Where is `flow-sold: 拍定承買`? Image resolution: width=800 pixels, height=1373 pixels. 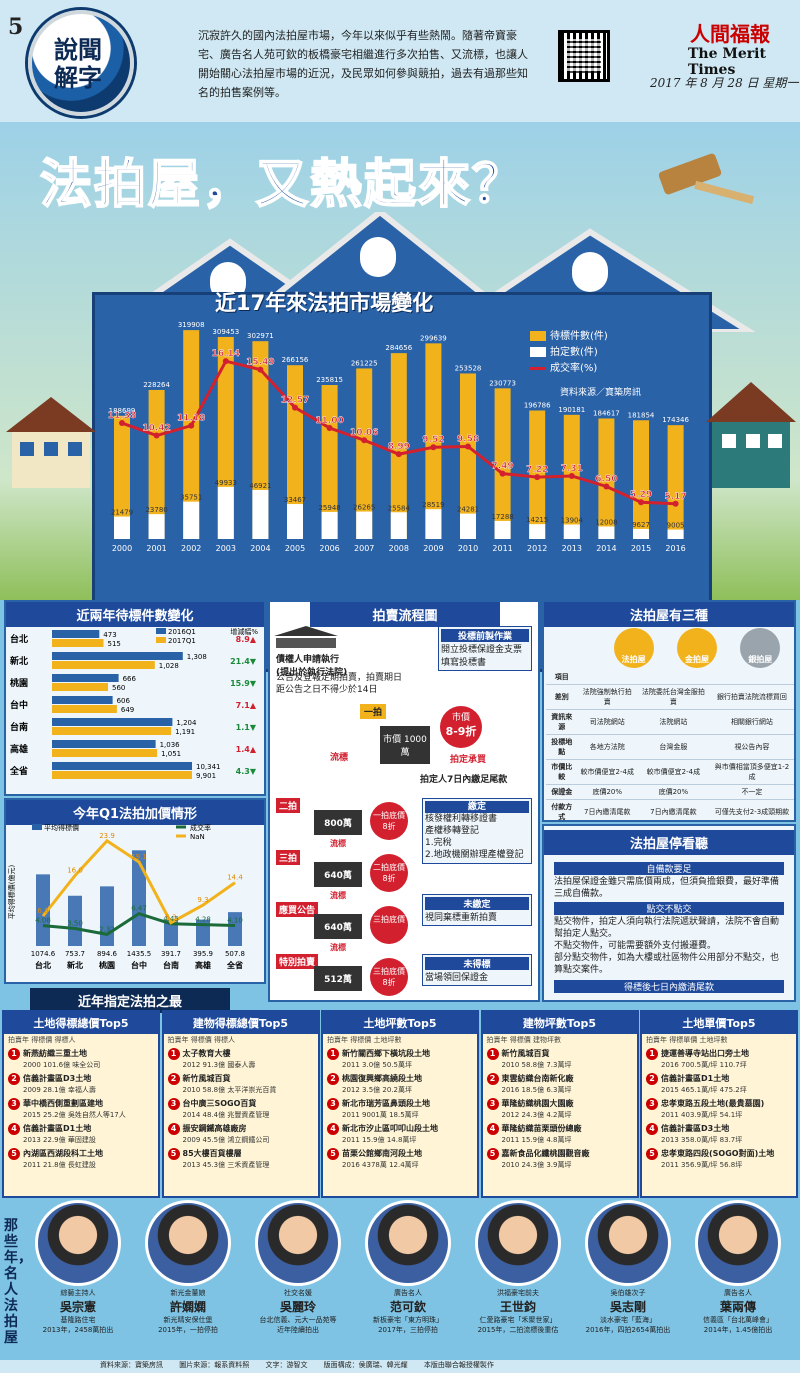 flow-sold: 拍定承買 is located at coordinates (468, 760).